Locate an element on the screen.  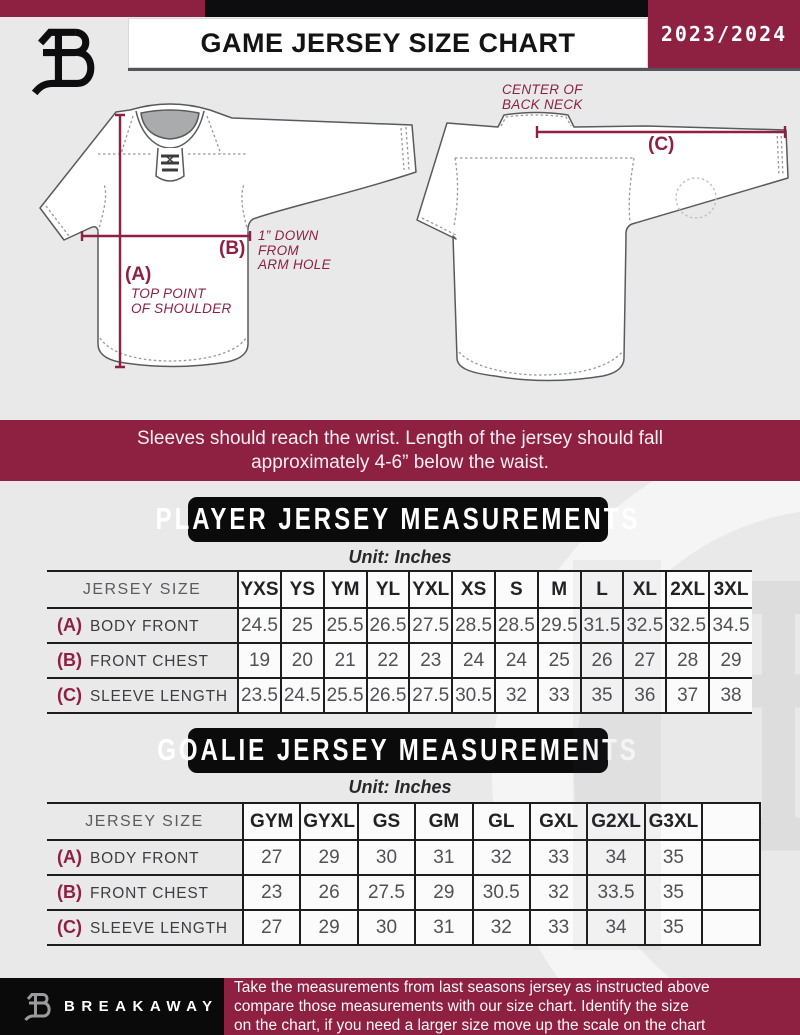
measurement-cell: 28 is located at coordinates (687, 660).